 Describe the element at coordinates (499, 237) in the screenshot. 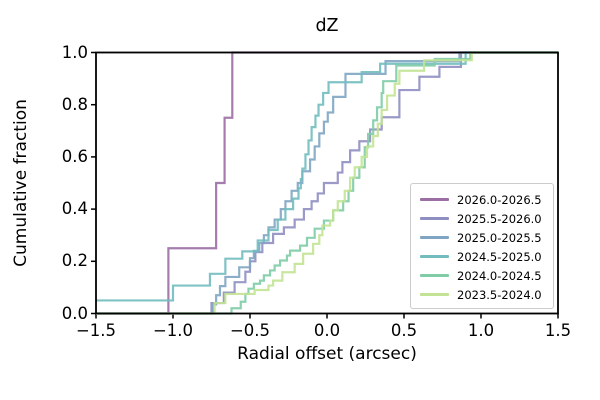

I see `legend-label: 2025.0-2025.5` at that location.